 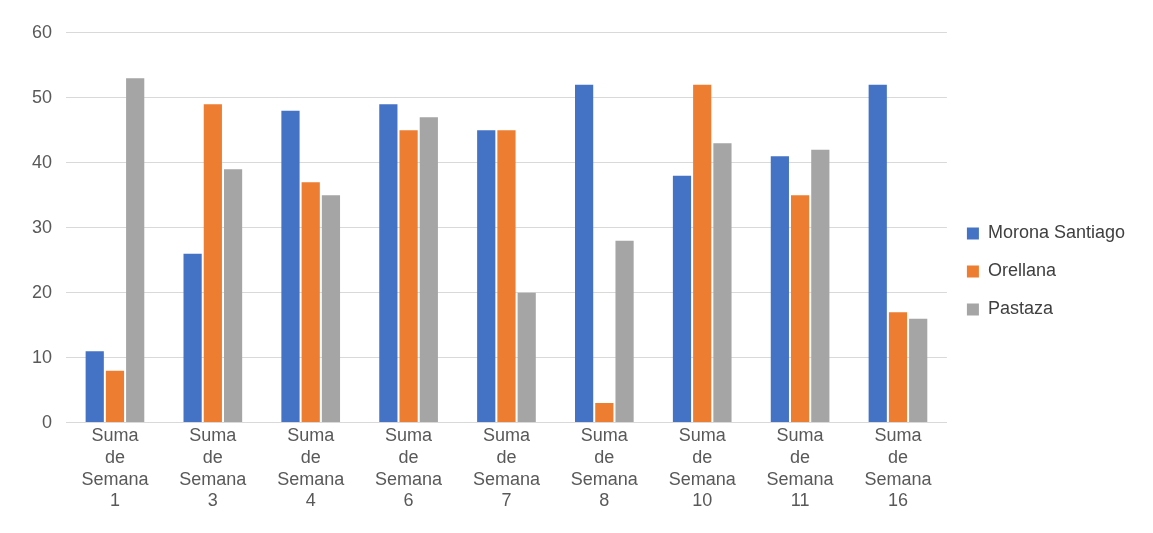 What do you see at coordinates (42, 161) in the screenshot?
I see `y-tick-label: 40` at bounding box center [42, 161].